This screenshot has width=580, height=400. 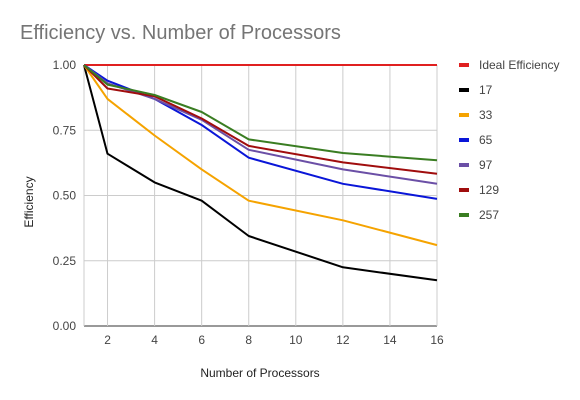 What do you see at coordinates (489, 190) in the screenshot?
I see `legend-label: 129` at bounding box center [489, 190].